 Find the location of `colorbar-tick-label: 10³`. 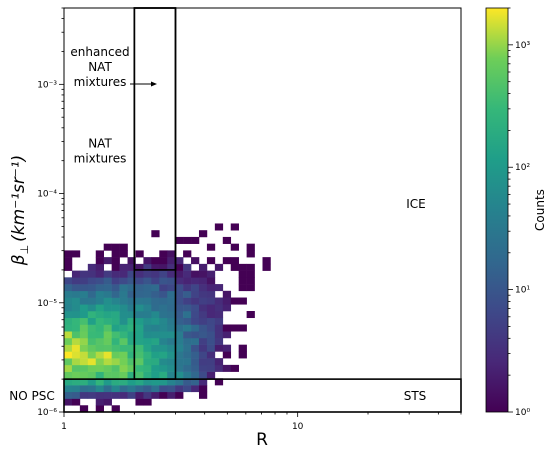

colorbar-tick-label: 10³ is located at coordinates (522, 46).